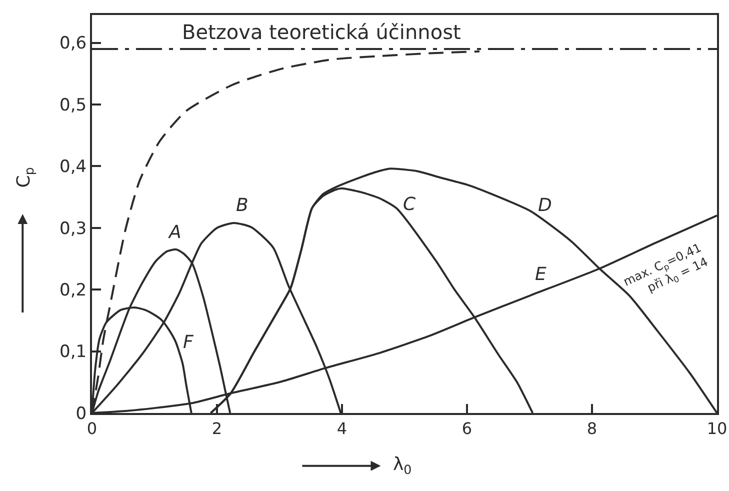  Describe the element at coordinates (467, 428) in the screenshot. I see `x-tick-label: 6` at that location.